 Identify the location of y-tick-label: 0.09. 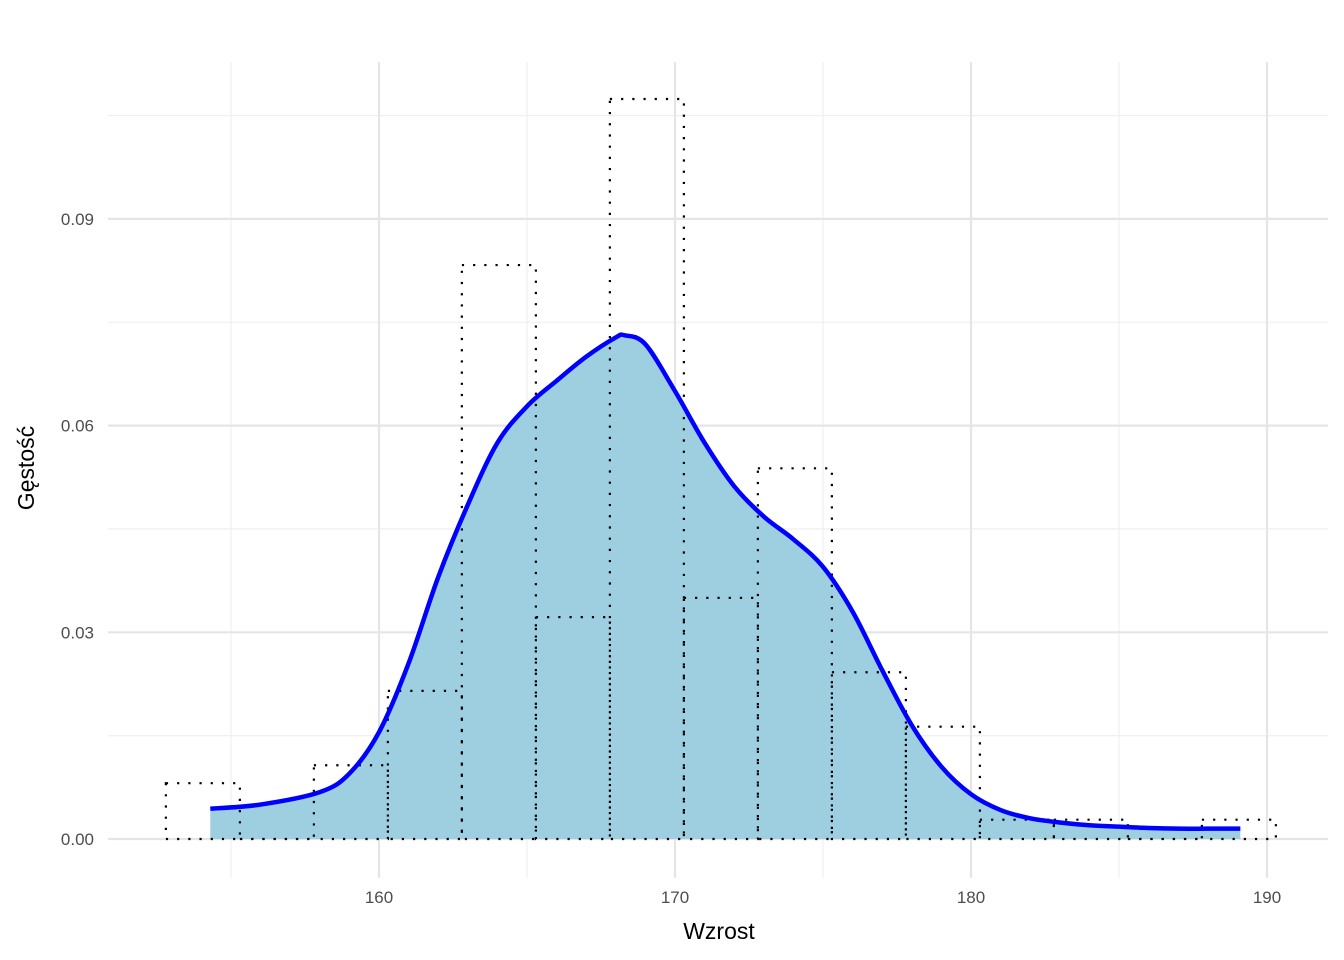
(77, 219).